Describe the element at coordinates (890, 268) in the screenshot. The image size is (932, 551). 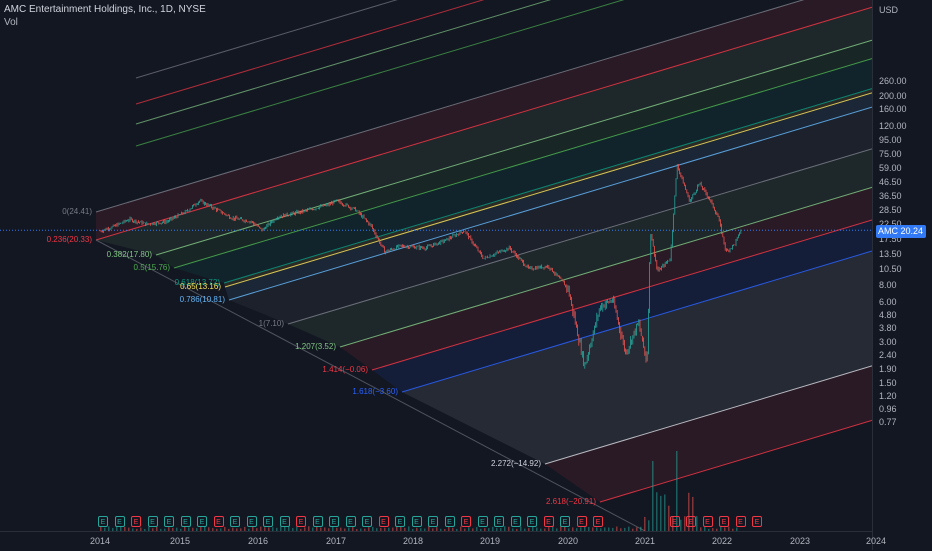
I see `price-tick-label: 10.50` at that location.